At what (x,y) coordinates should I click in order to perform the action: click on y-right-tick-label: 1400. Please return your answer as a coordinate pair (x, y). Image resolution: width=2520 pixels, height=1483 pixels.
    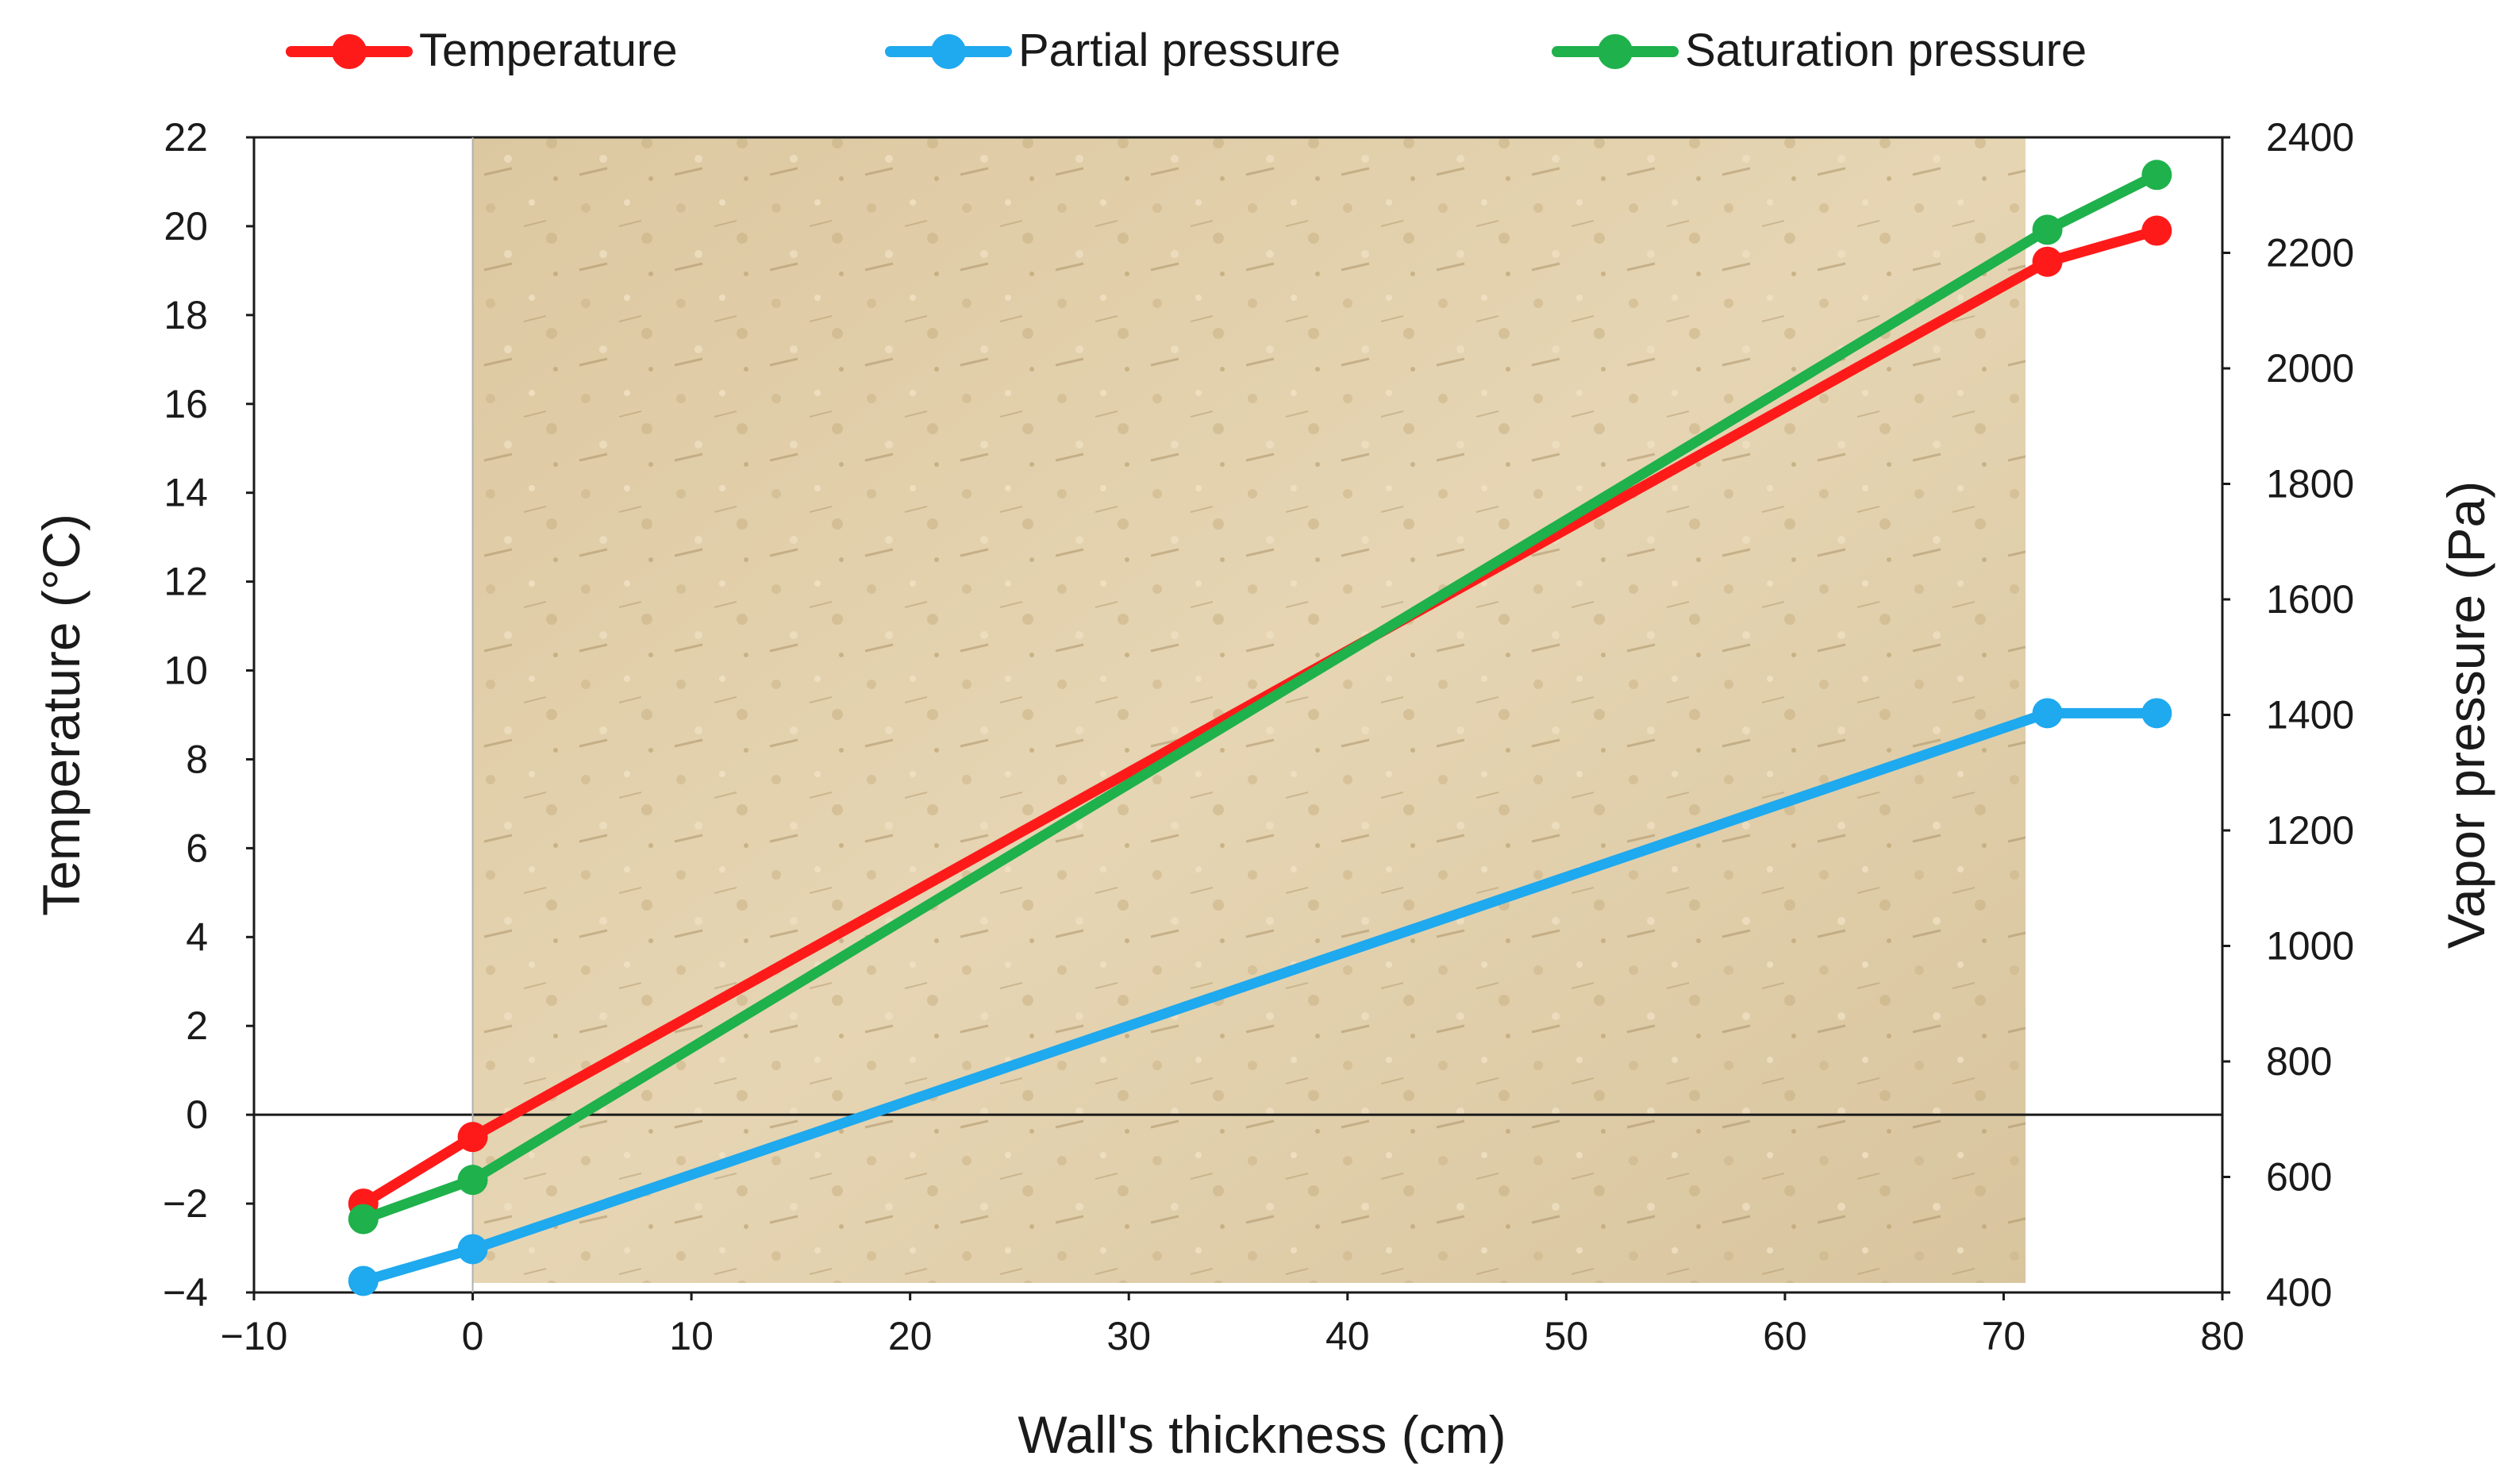
    Looking at the image, I should click on (2310, 715).